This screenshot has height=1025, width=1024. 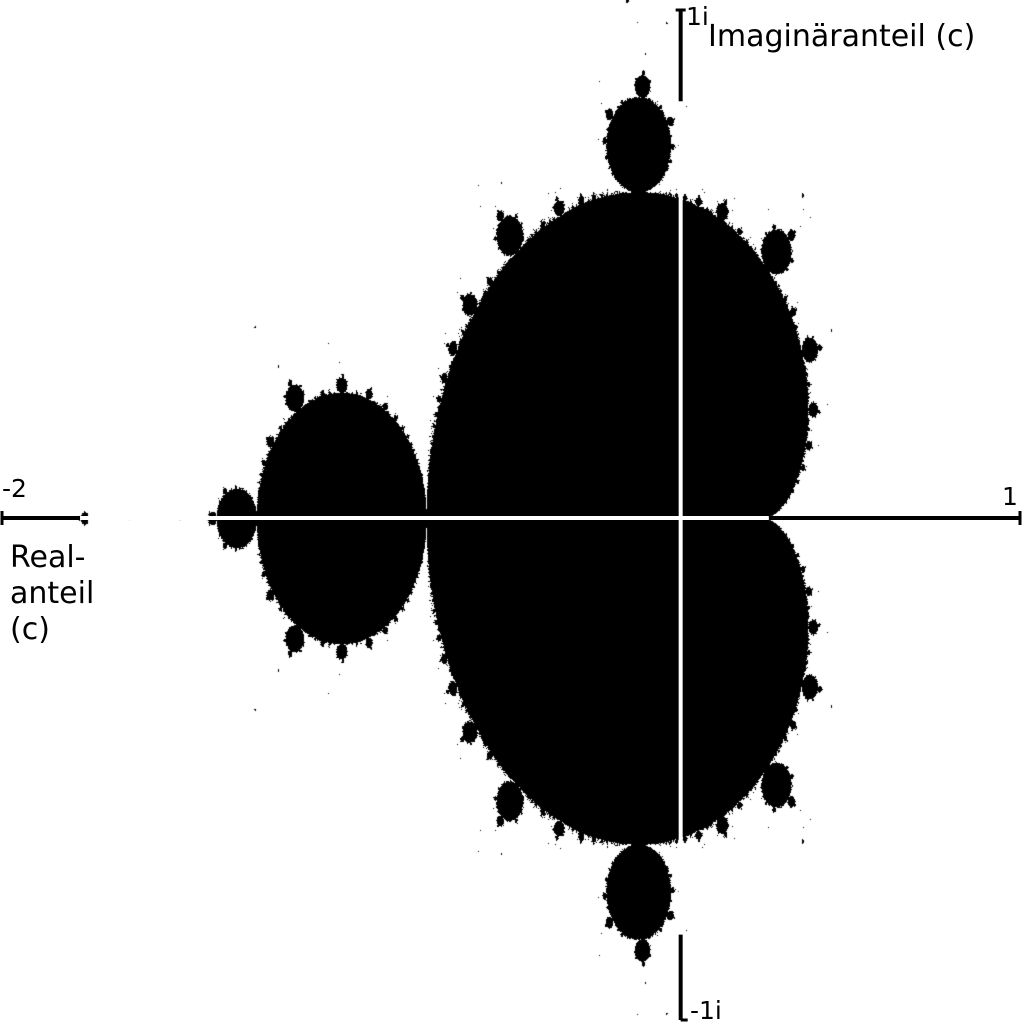 What do you see at coordinates (48, 557) in the screenshot?
I see `real-axis-title-line: Real-` at bounding box center [48, 557].